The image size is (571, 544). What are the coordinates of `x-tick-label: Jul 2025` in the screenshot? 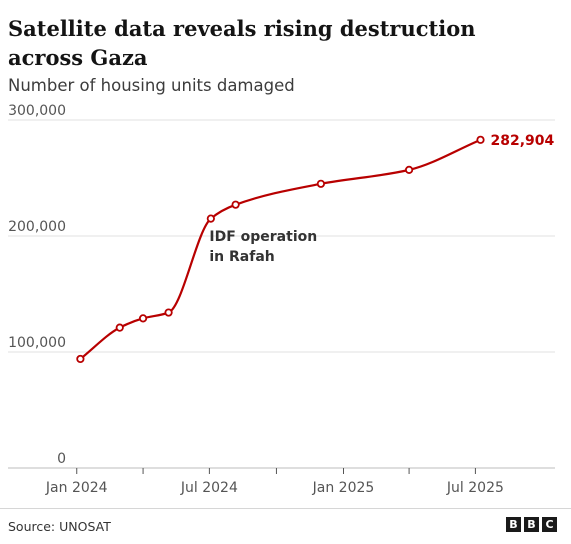 It's located at (475, 488).